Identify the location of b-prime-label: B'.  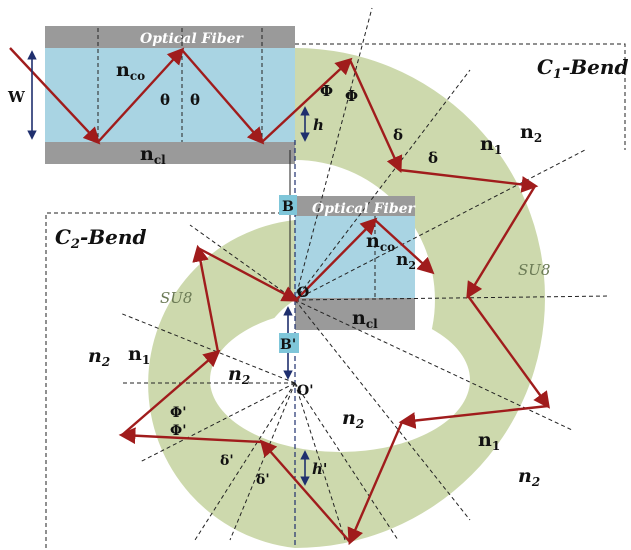
(288, 345).